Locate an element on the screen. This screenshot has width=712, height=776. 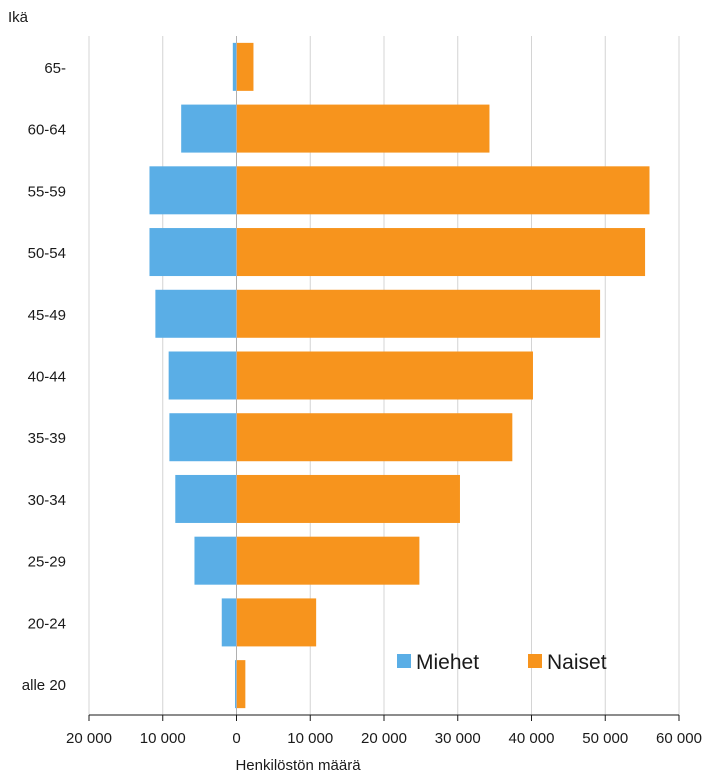
legend-label-naiset: Naiset is located at coordinates (577, 662).